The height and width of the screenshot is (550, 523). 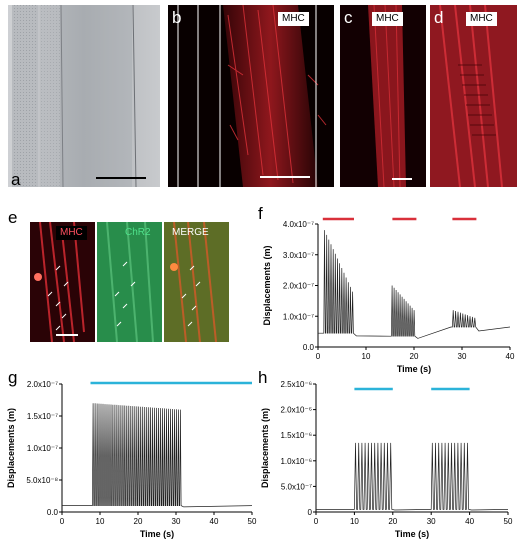 I want to click on panel-label-a: a, so click(x=16, y=179).